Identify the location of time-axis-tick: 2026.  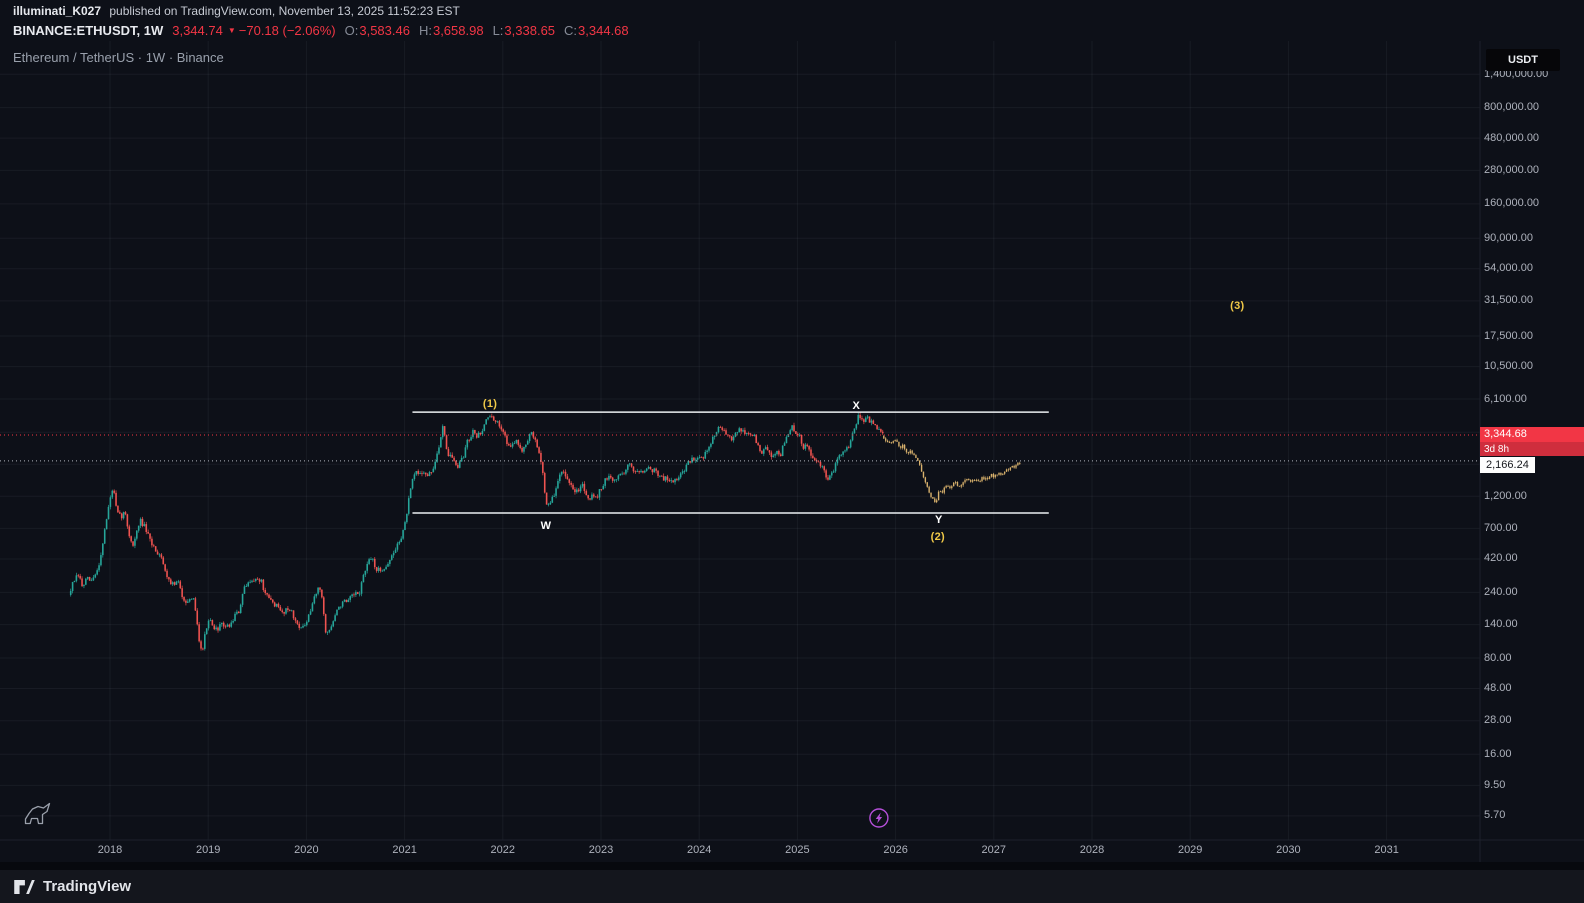
(895, 850).